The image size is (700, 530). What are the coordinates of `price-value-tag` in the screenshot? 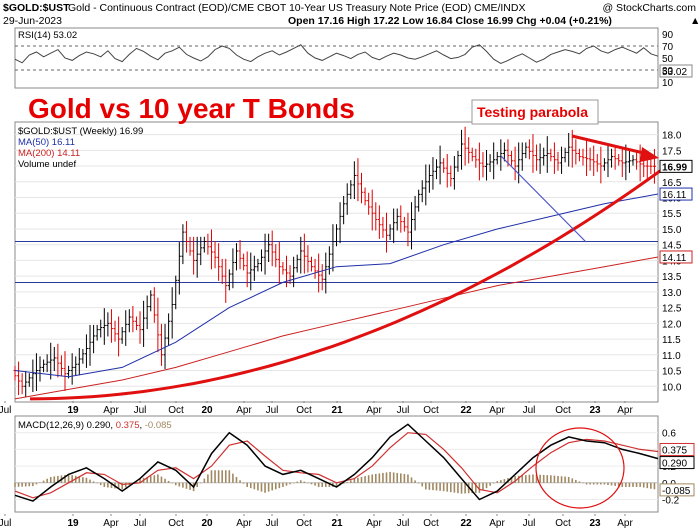 It's located at (676, 166).